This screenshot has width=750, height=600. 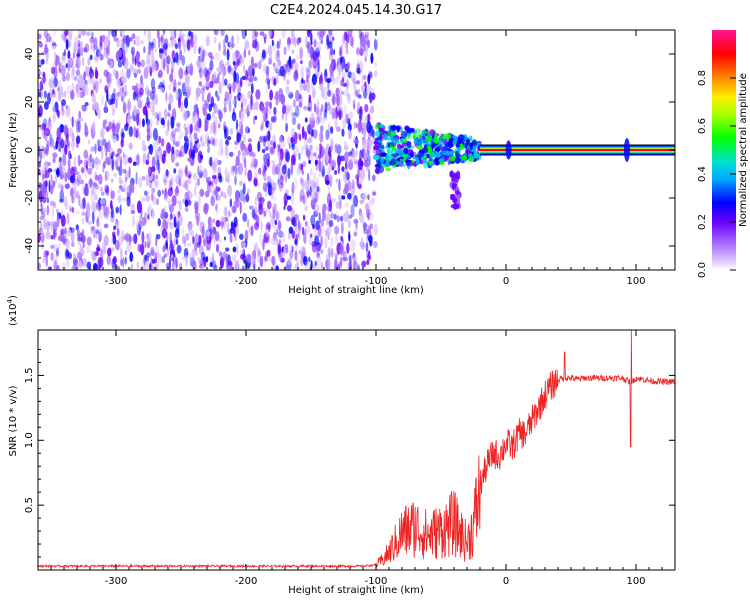 I want to click on snr-ytick-label: 1.0, so click(x=29, y=440).